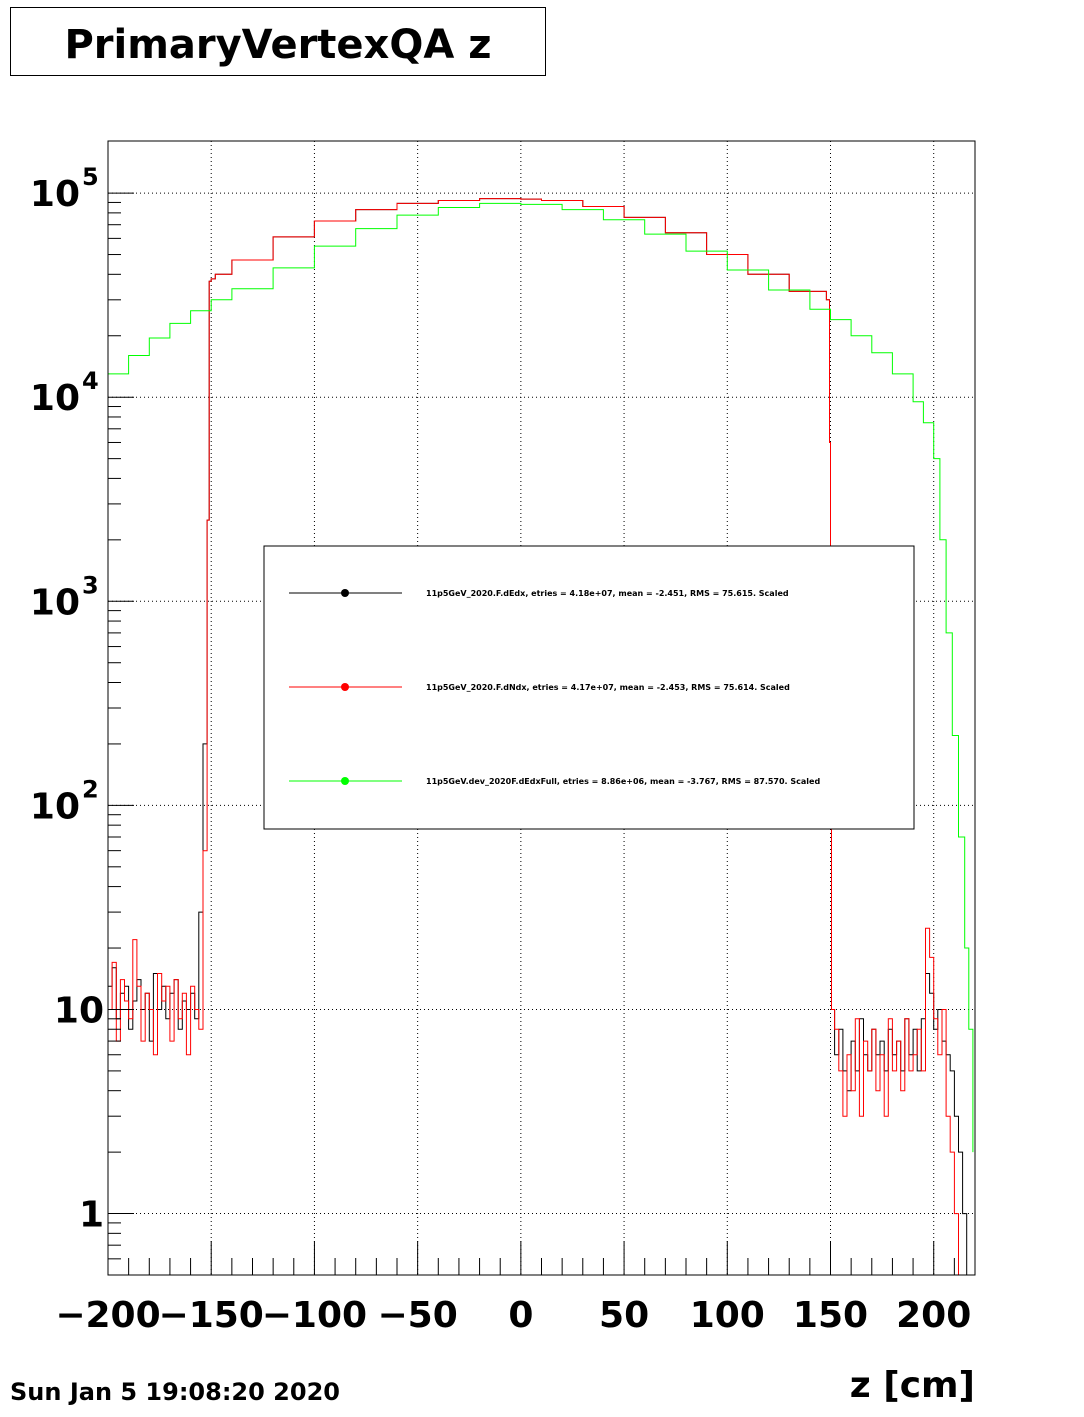  I want to click on y-tick-exponent: 4, so click(90, 381).